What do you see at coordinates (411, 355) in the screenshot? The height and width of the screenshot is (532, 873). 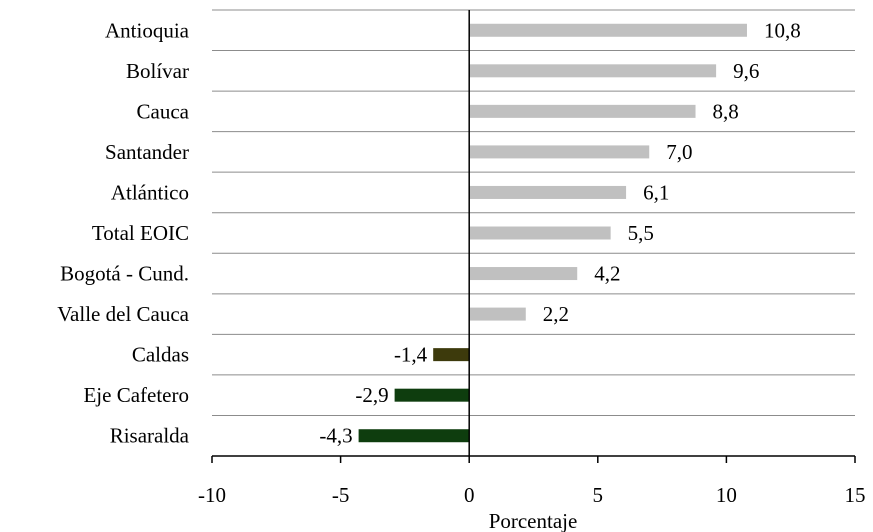 I see `data-label: -1,4` at bounding box center [411, 355].